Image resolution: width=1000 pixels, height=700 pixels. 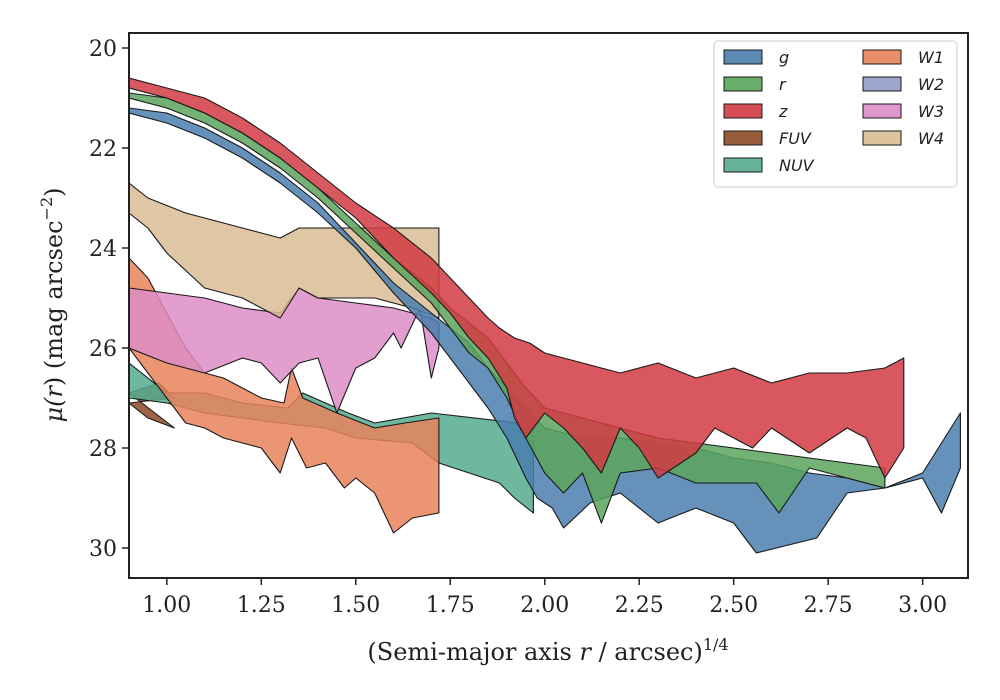 What do you see at coordinates (103, 49) in the screenshot?
I see `y-tick-label: 20` at bounding box center [103, 49].